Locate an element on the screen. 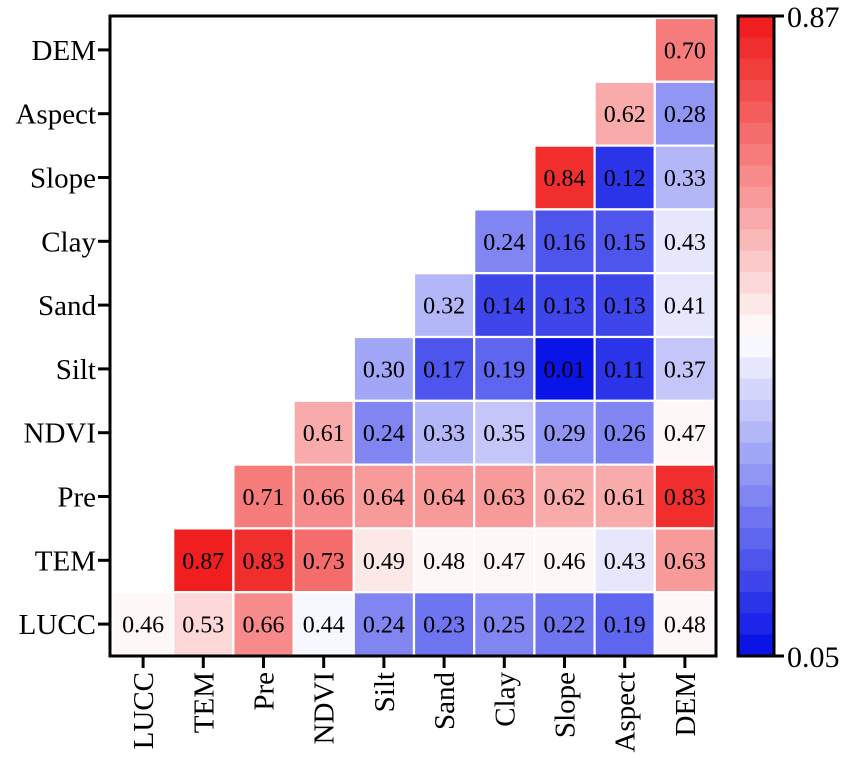 This screenshot has width=851, height=766. heatmap-cell-dem-dem is located at coordinates (685, 49).